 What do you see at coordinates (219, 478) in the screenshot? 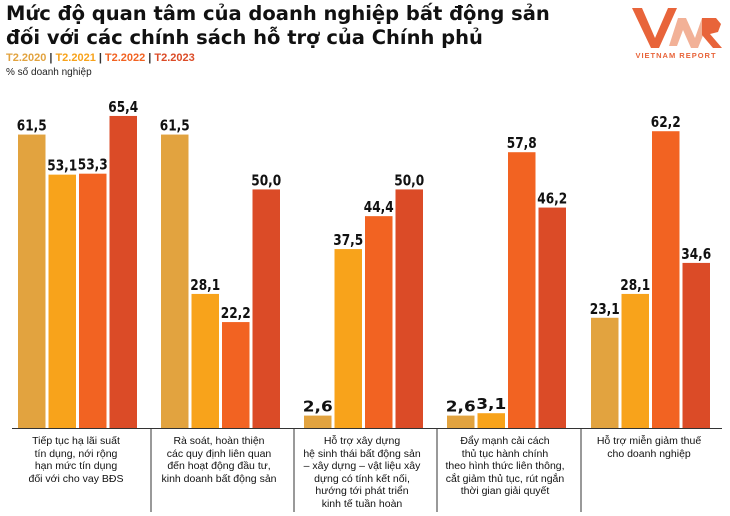
I see `category-label-line: kinh doanh bất động sản` at bounding box center [219, 478].